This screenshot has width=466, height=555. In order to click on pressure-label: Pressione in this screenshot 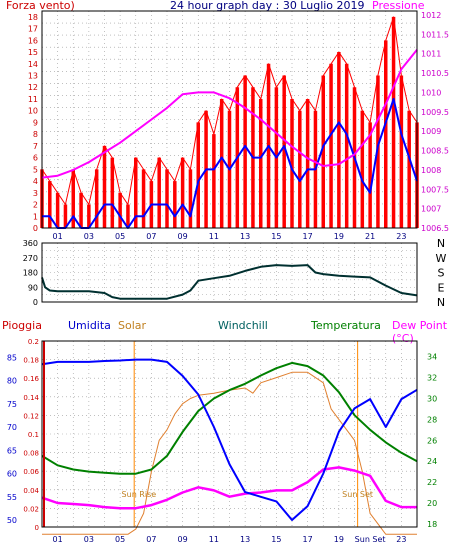, I will do `click(398, 6)`.